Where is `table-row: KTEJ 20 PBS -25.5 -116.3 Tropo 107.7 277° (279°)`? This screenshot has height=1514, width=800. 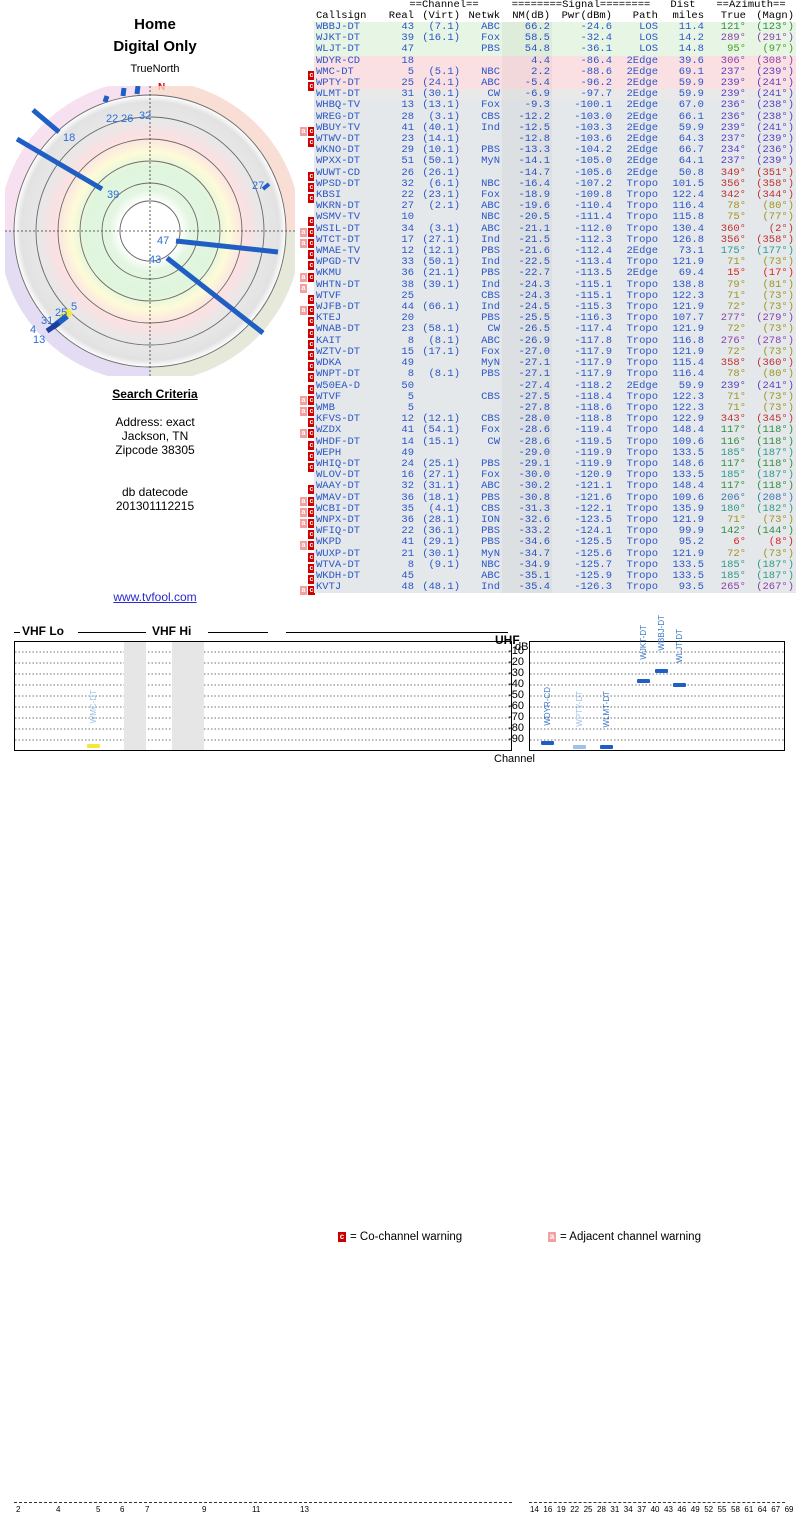
table-row: KTEJ 20 PBS -25.5 -116.3 Tropo 107.7 277° (279°) is located at coordinates (555, 319).